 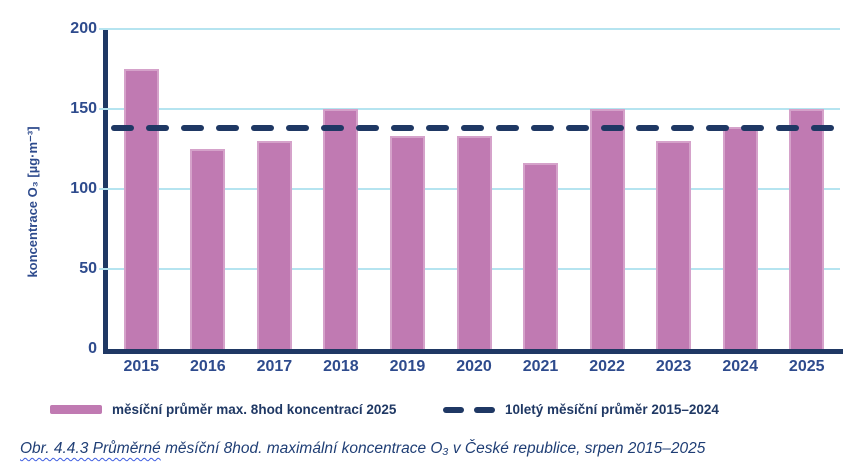 I want to click on x-tick-label-2016: 2016, so click(x=208, y=366).